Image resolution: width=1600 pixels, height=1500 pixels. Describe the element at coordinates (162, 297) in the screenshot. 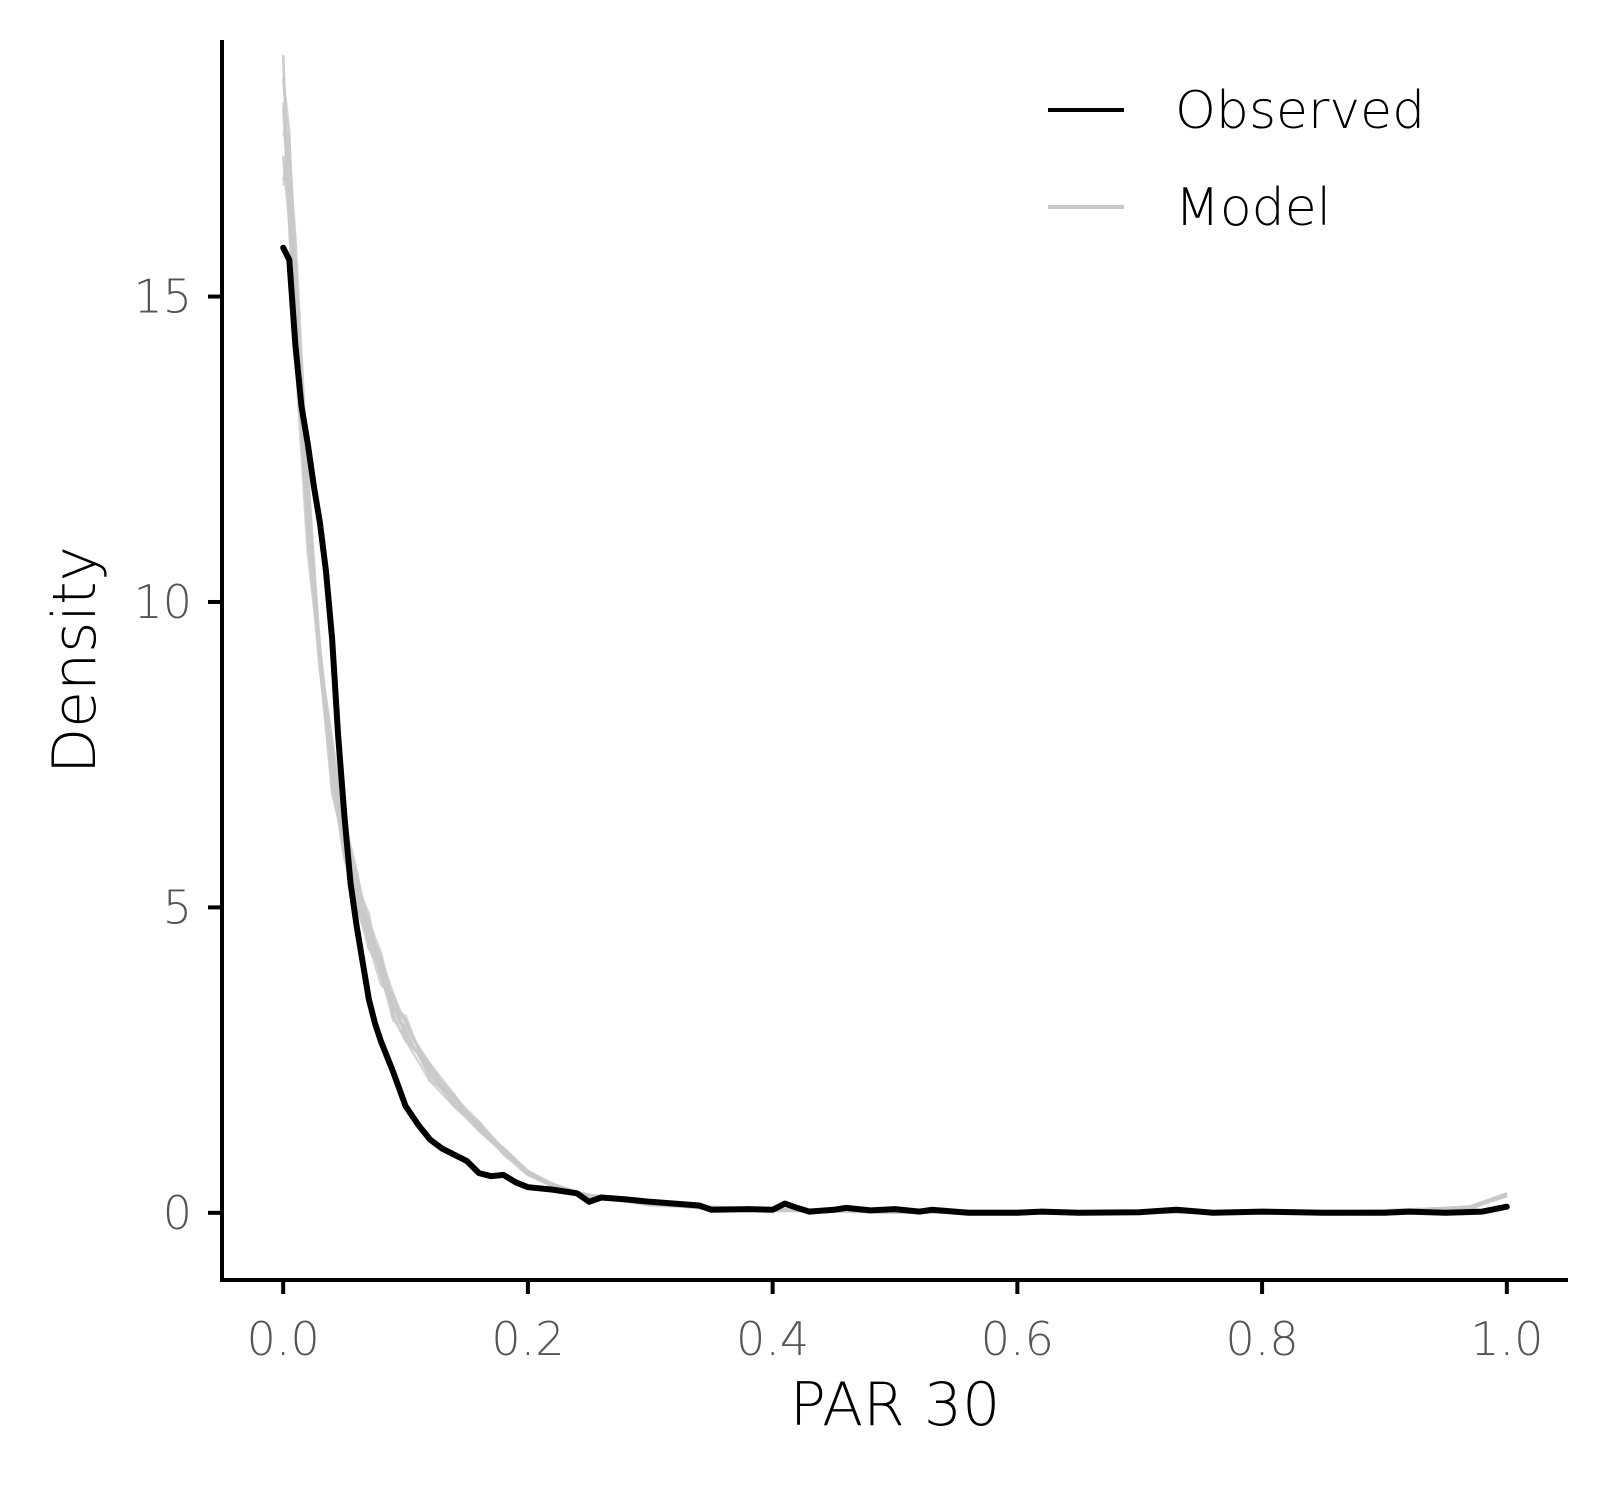

I see `y-tick-label-3: 15` at that location.